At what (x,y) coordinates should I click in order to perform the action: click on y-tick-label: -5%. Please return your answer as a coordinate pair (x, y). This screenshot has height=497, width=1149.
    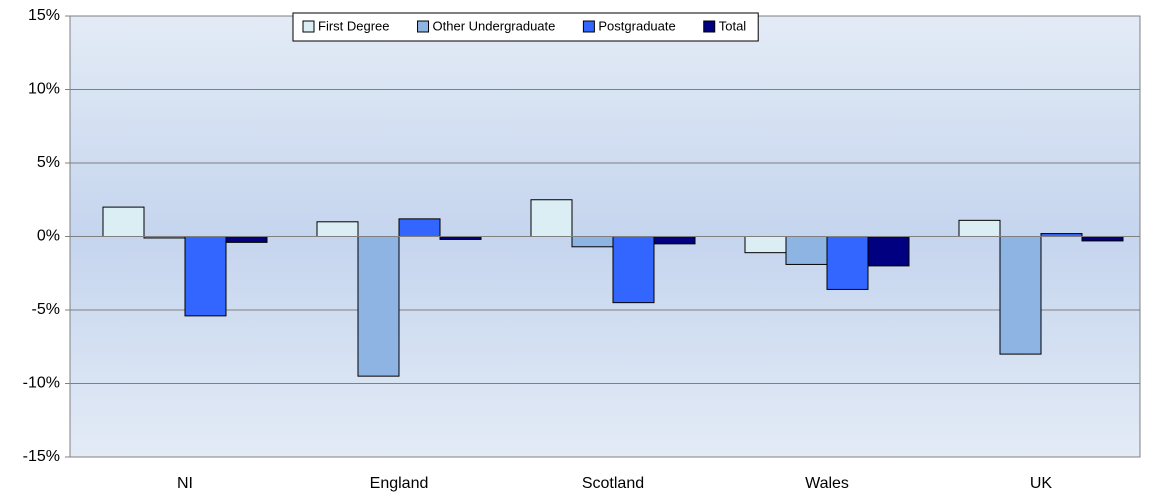
    Looking at the image, I should click on (46, 309).